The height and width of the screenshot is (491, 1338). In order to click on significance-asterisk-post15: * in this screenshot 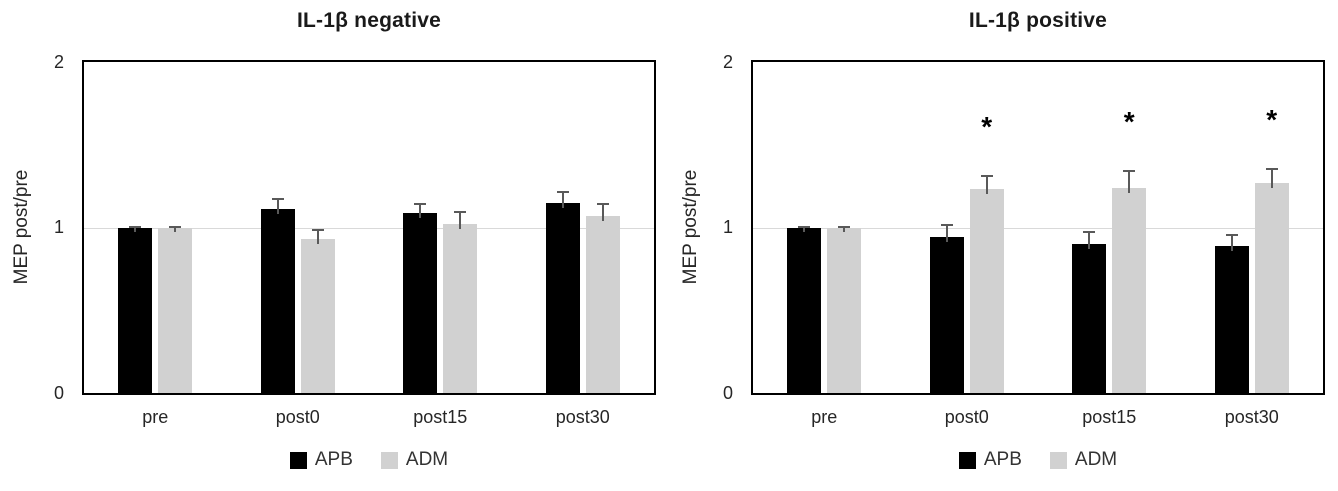, I will do `click(1129, 121)`.